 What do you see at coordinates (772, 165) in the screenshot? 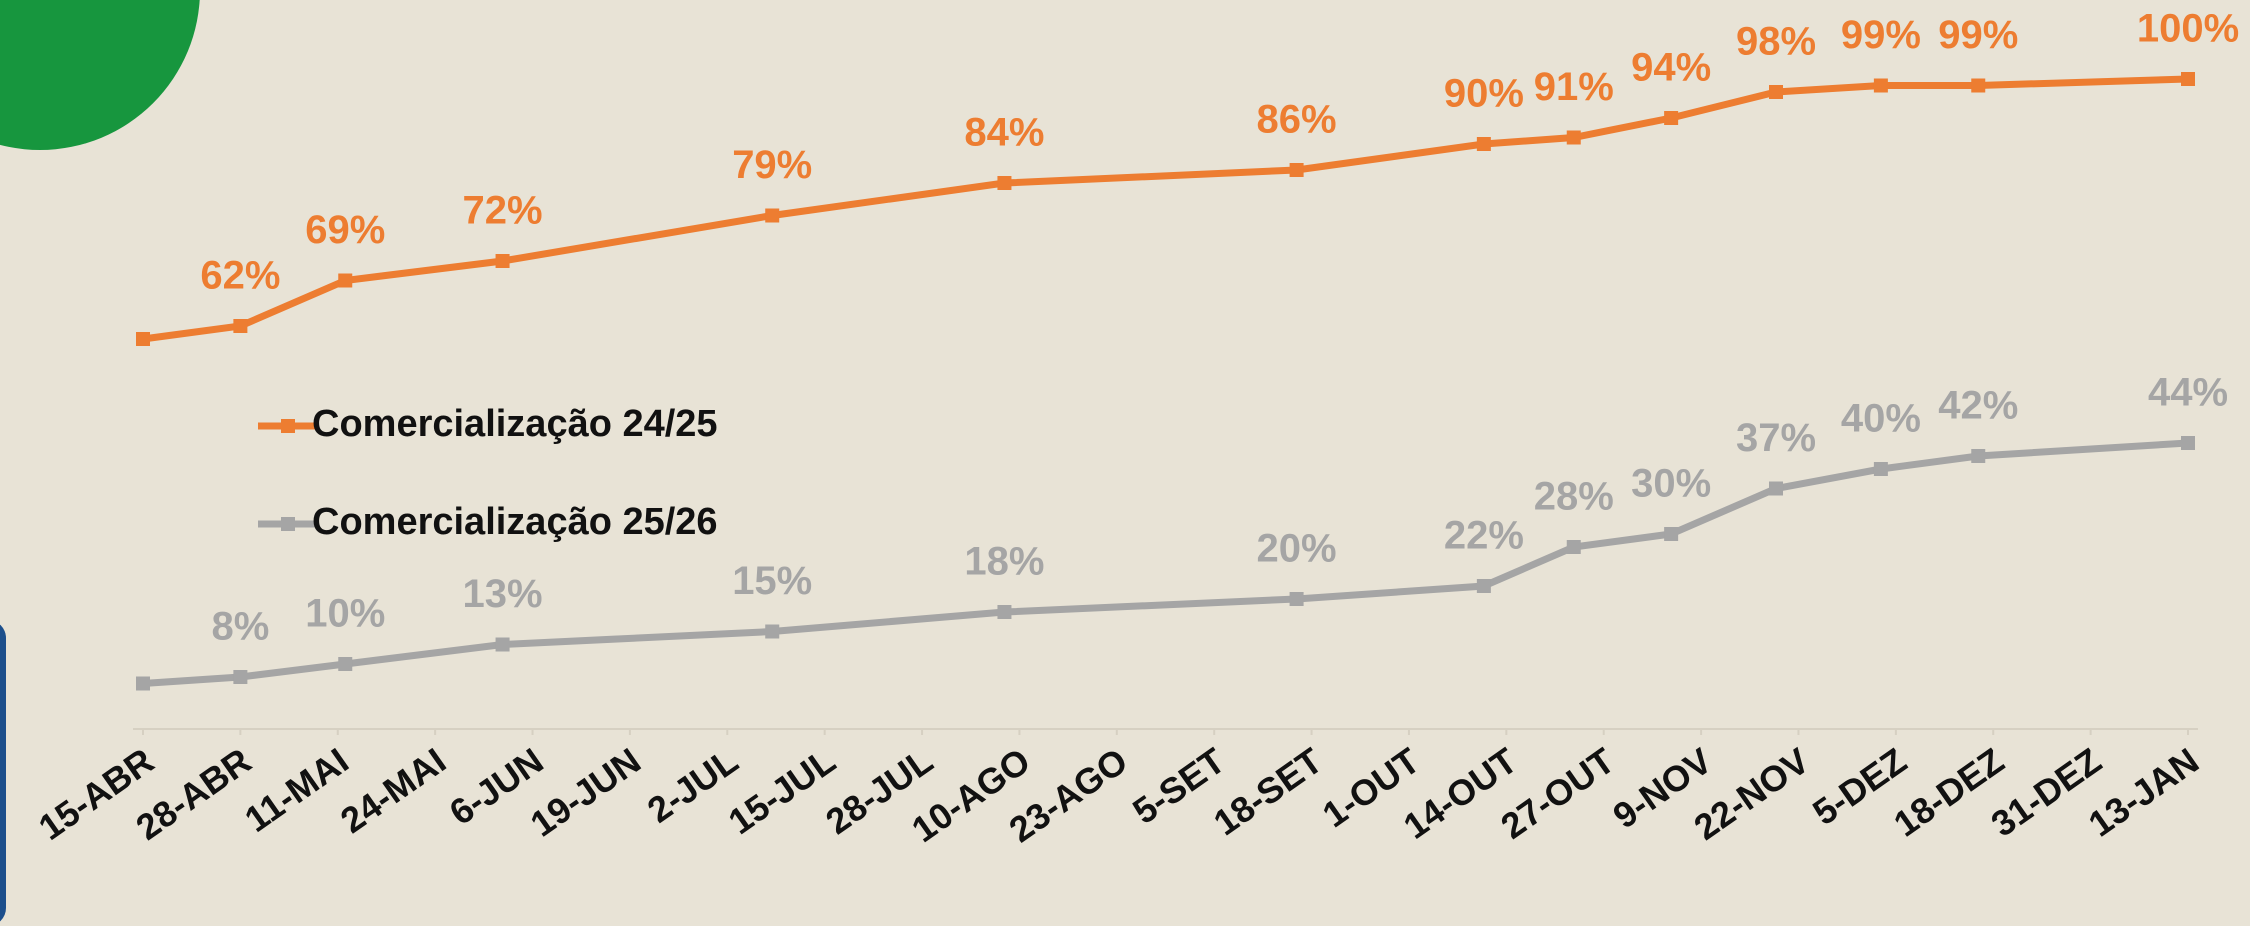
I see `data-label: 79%` at bounding box center [772, 165].